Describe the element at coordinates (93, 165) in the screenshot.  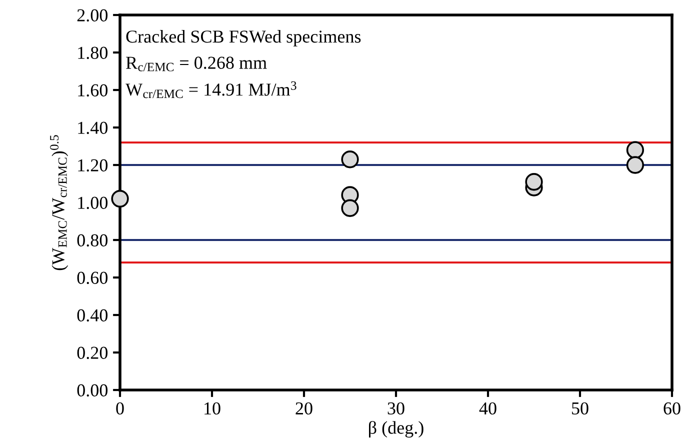
I see `y-tick-label: 1.20` at that location.